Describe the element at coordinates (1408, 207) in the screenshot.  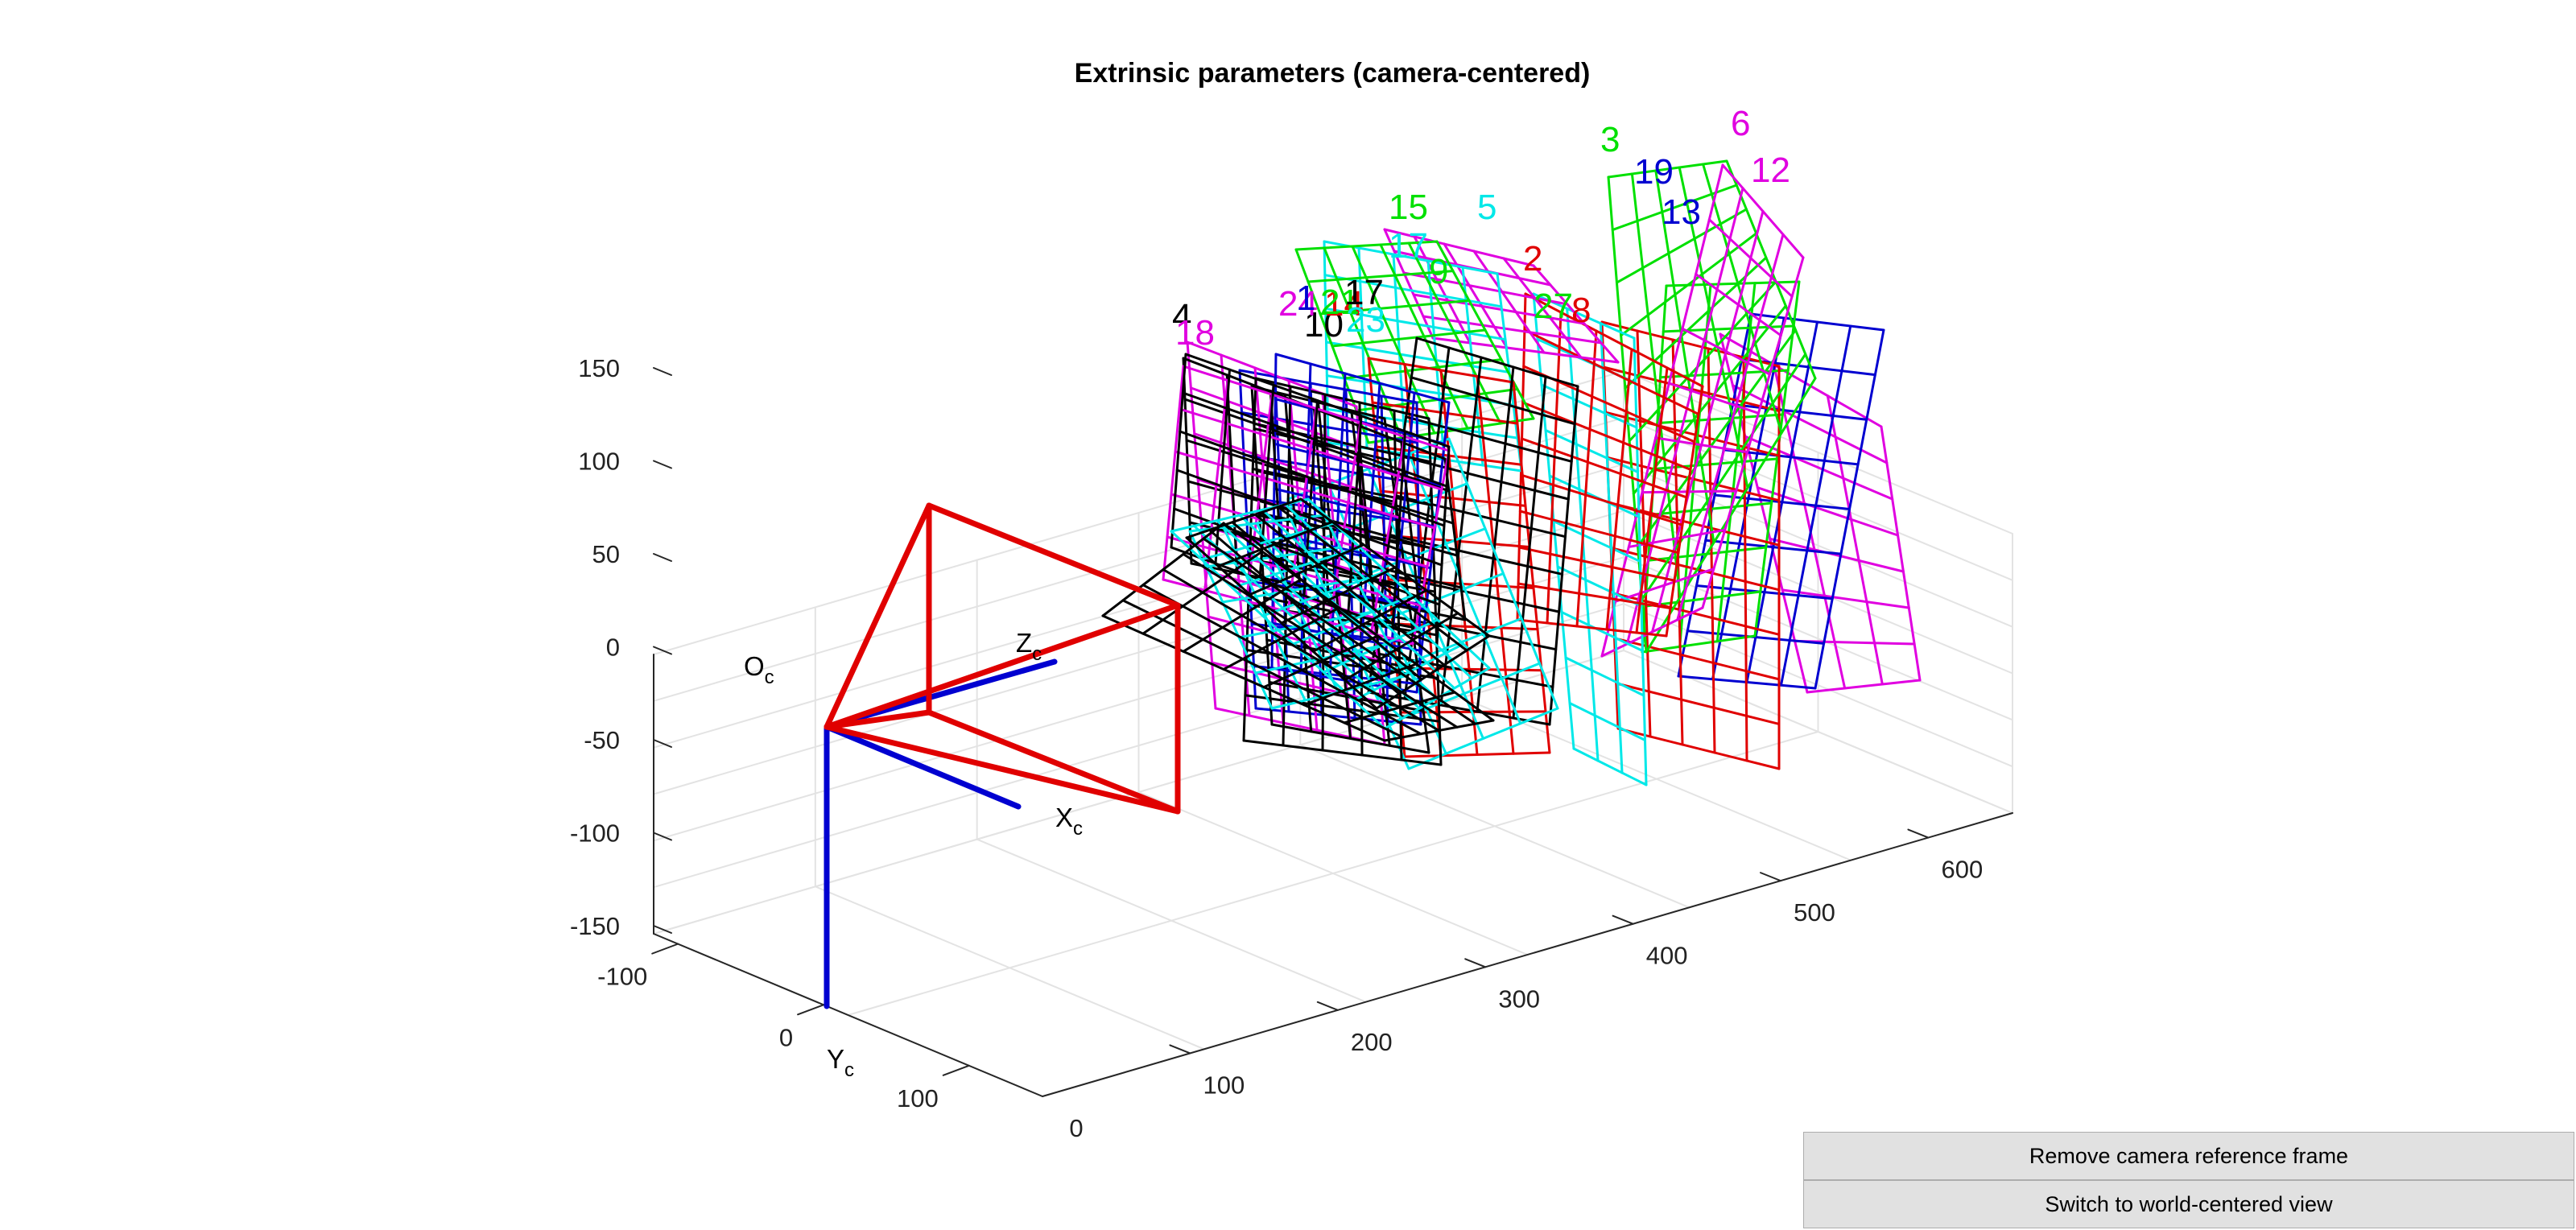
I see `plane-label: 15` at that location.